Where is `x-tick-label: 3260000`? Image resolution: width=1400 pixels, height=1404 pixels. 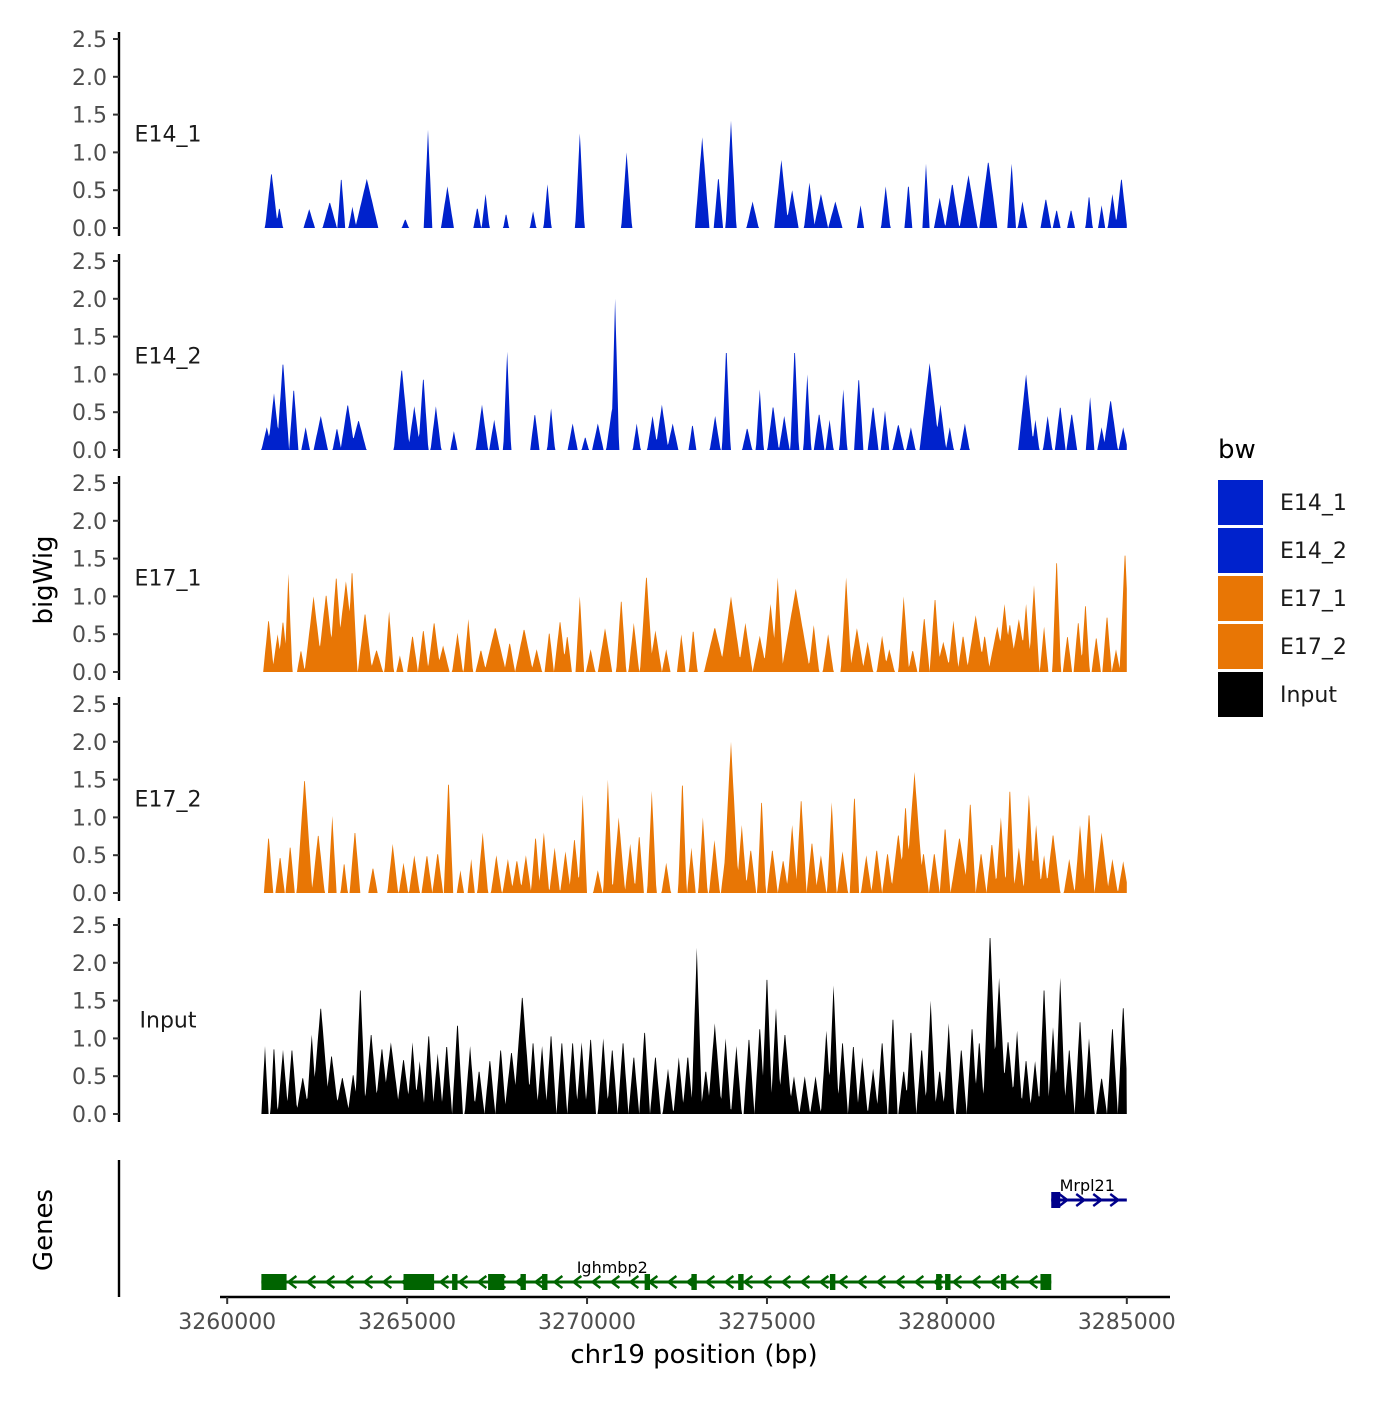
x-tick-label: 3260000 is located at coordinates (227, 1322).